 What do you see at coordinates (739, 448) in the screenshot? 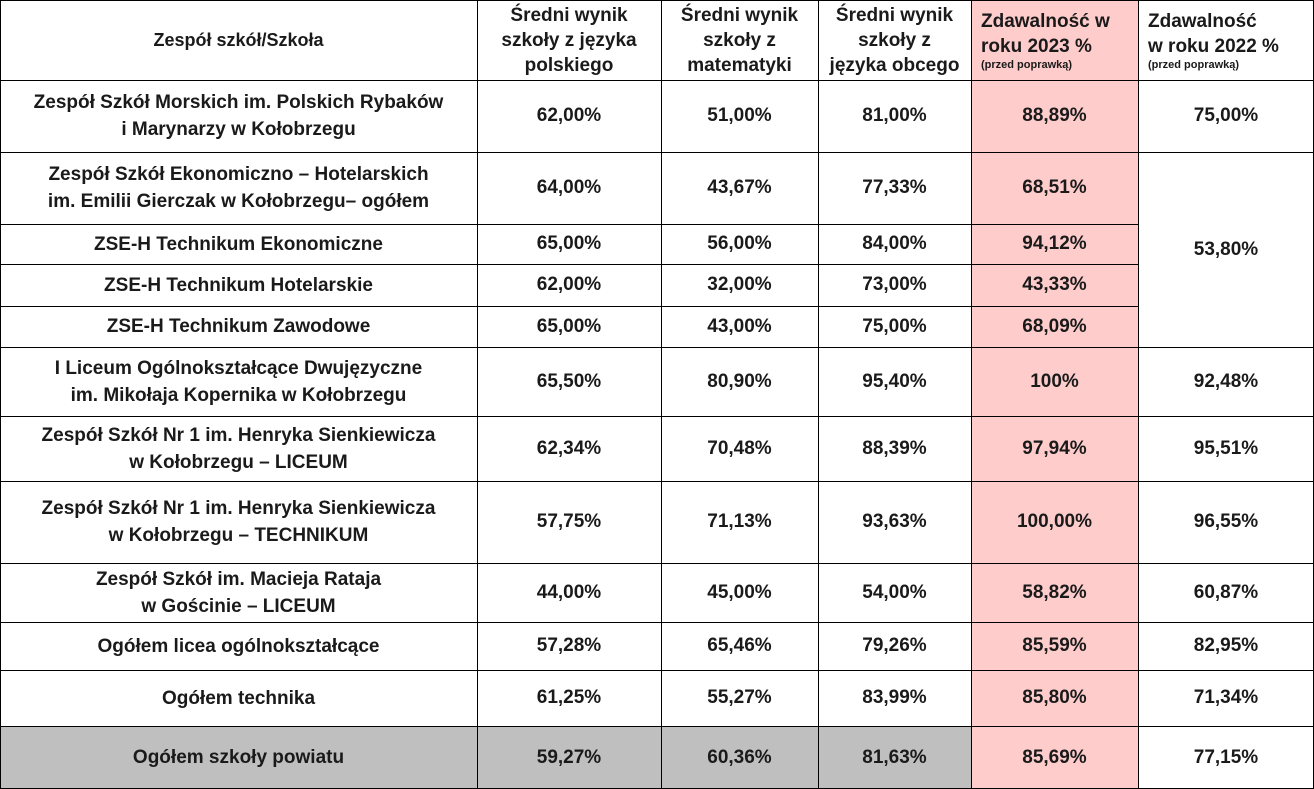
I see `cell-value: 70,48%` at bounding box center [739, 448].